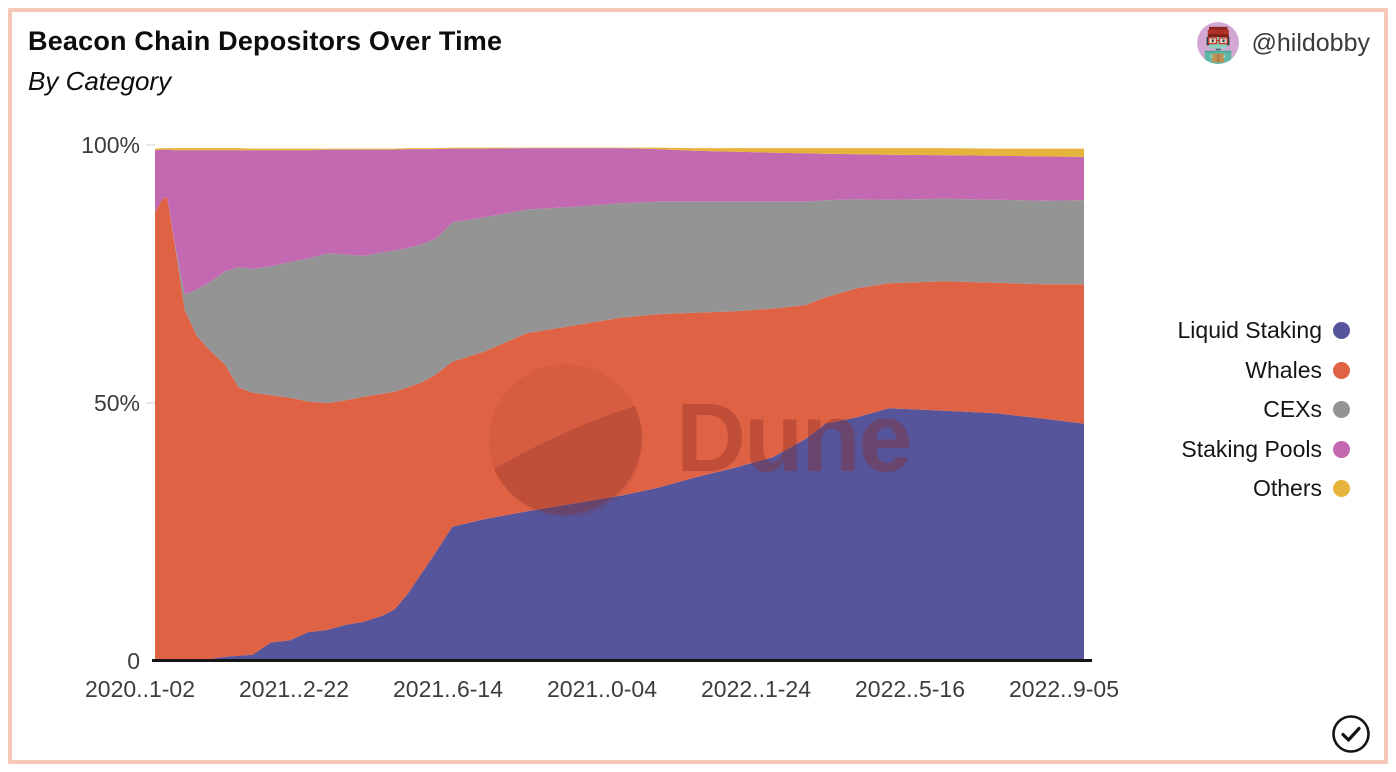 This screenshot has width=1396, height=772. I want to click on x-tick-4: 2022..1-24, so click(756, 689).